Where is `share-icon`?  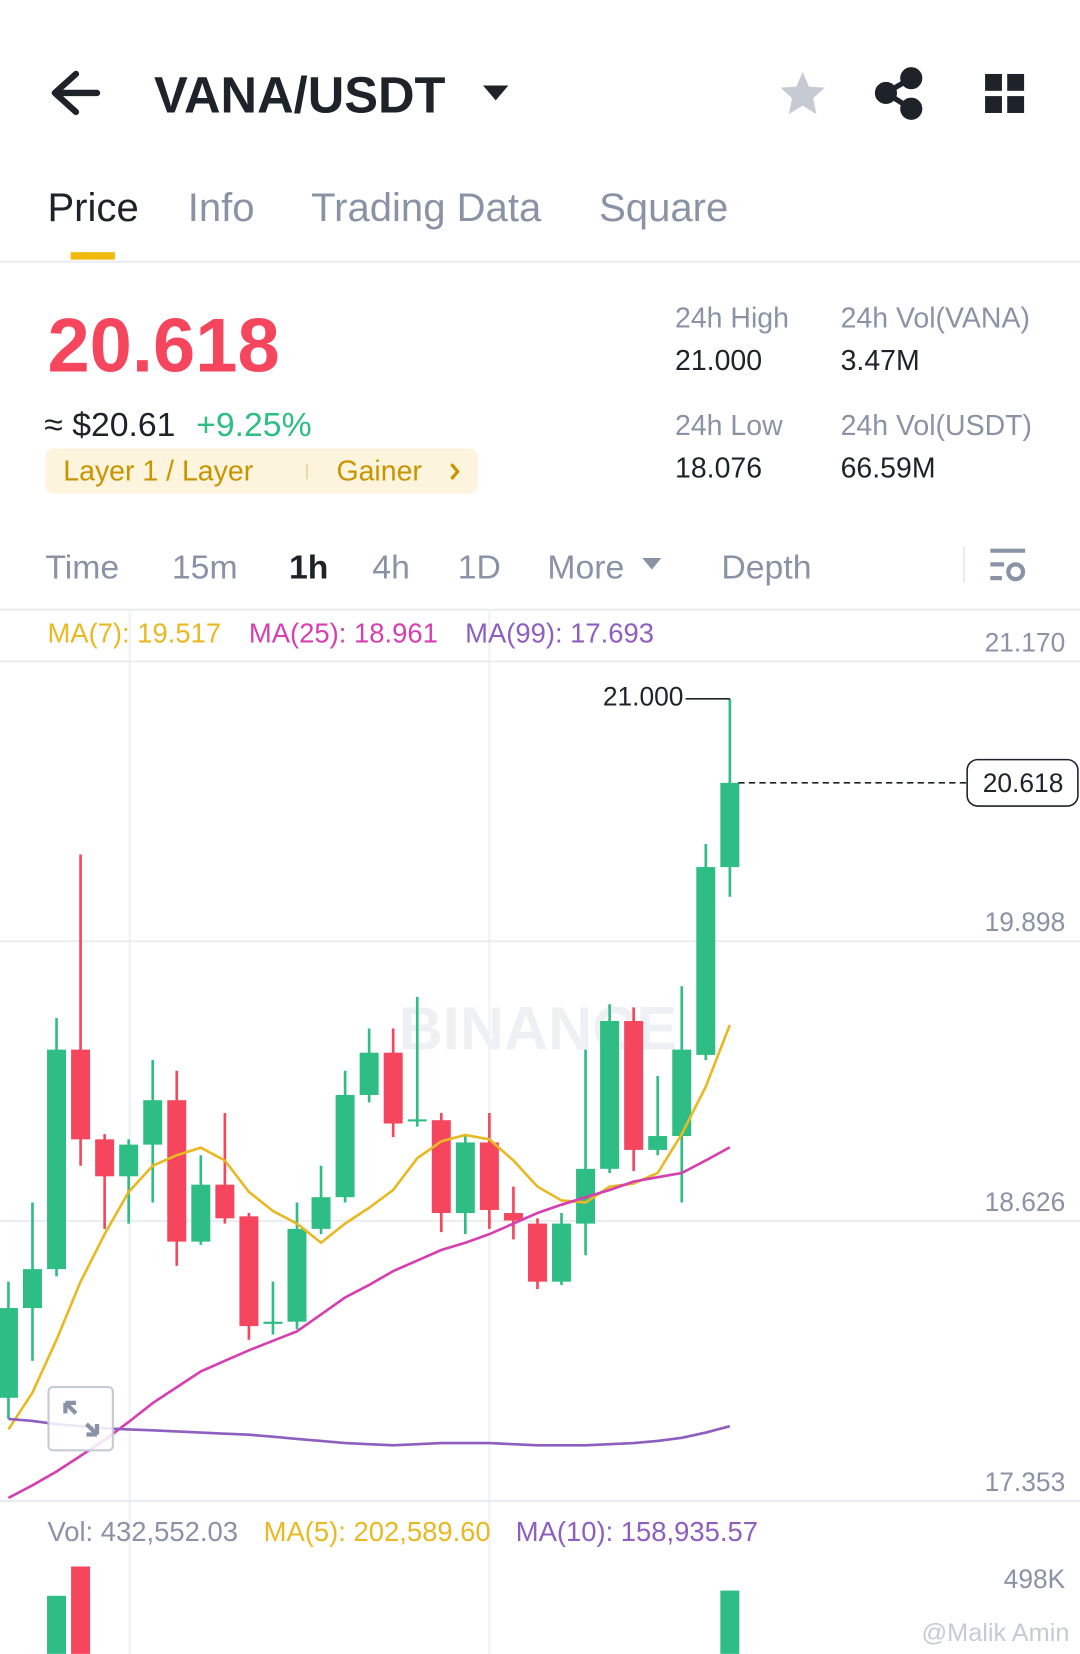
share-icon is located at coordinates (898, 93).